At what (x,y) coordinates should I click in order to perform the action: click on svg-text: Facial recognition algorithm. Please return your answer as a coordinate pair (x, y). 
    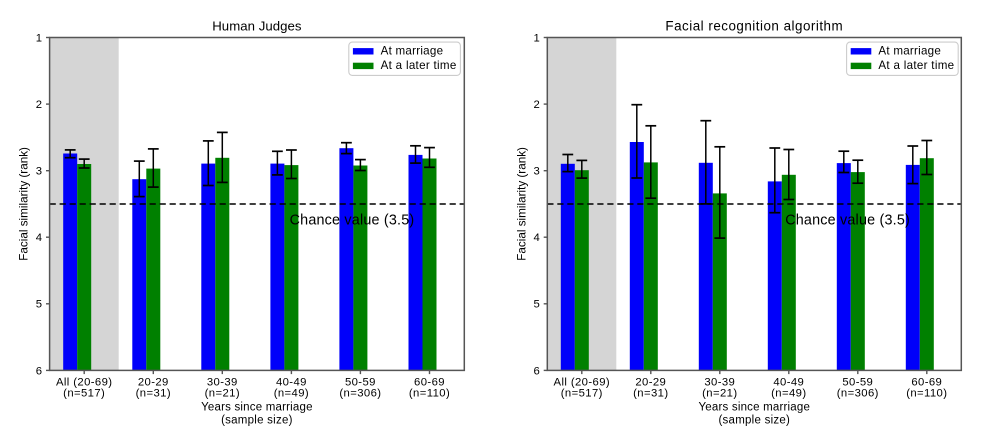
    Looking at the image, I should click on (754, 26).